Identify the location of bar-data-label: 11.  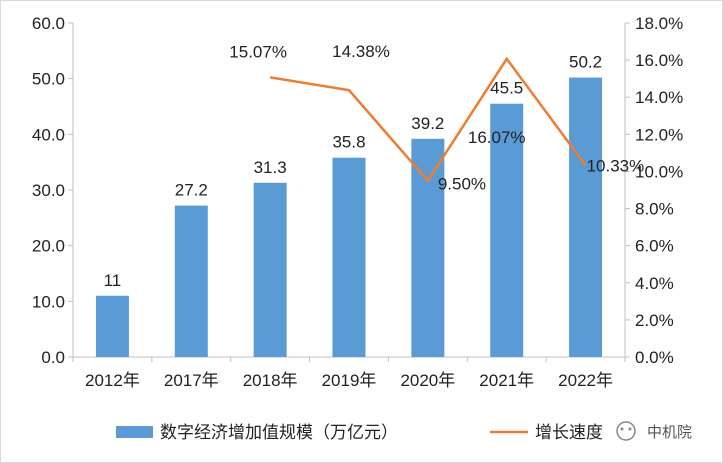
(113, 280).